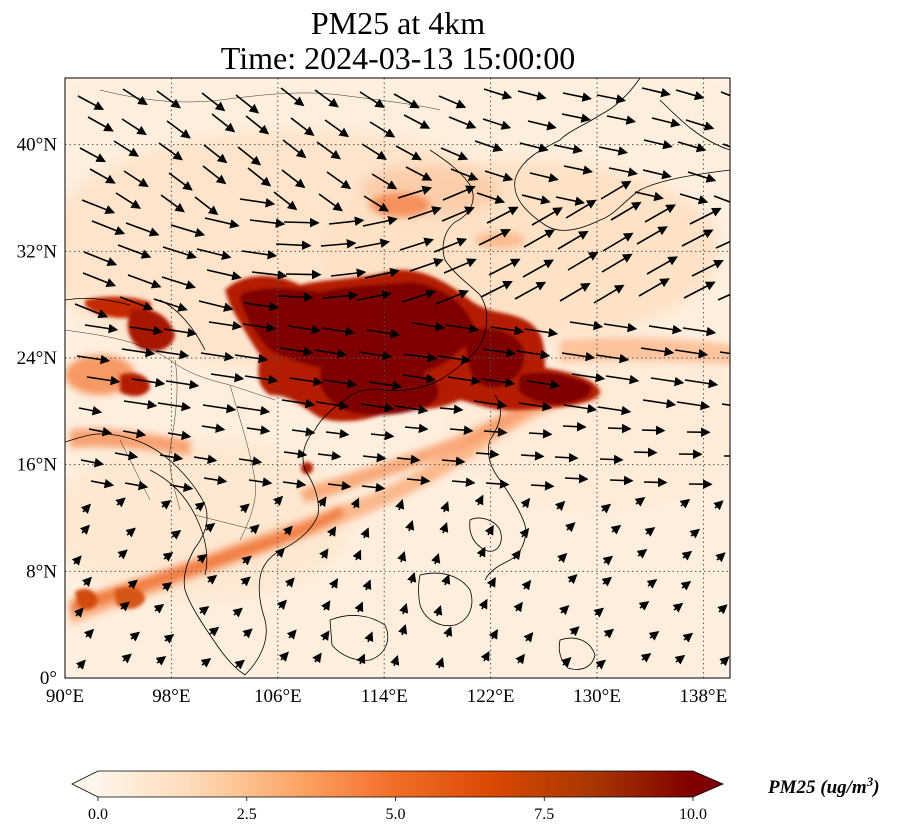  Describe the element at coordinates (278, 696) in the screenshot. I see `longitude-tick-label: 106°E` at that location.